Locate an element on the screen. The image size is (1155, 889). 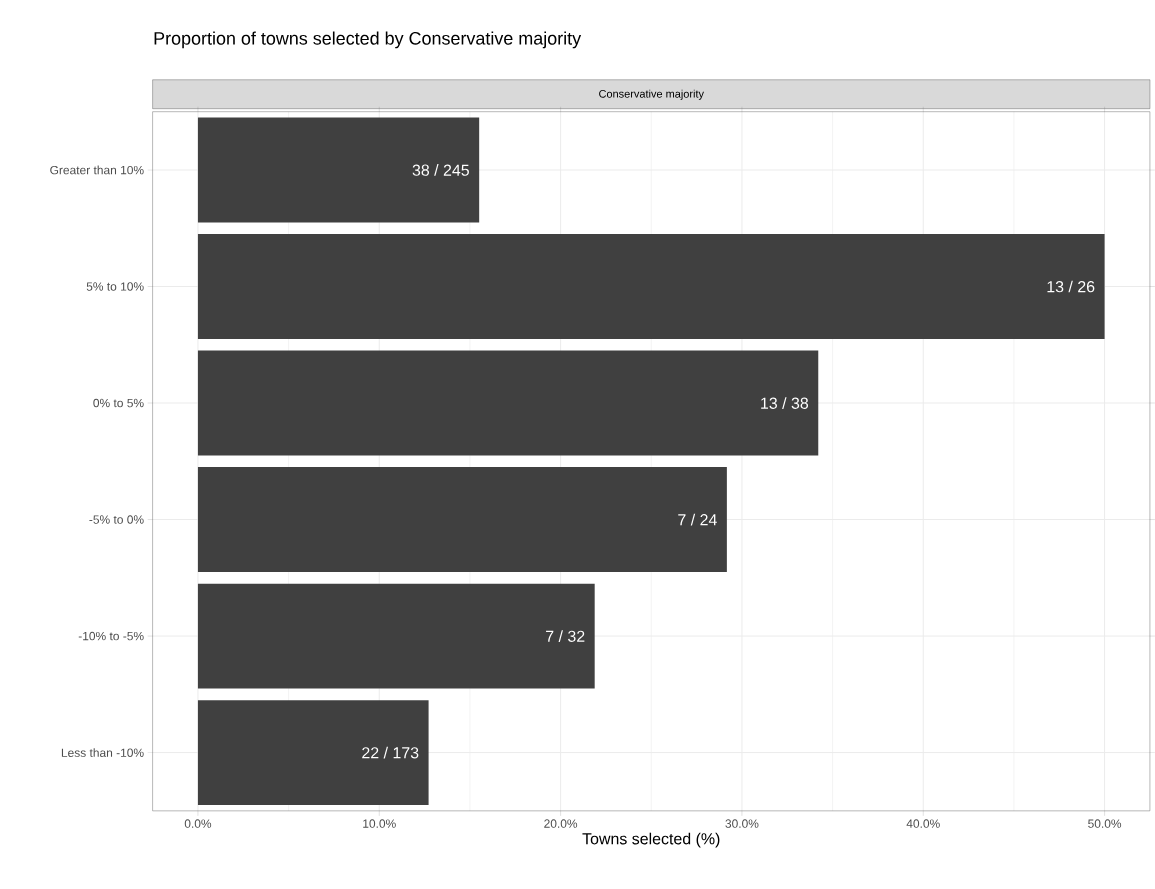
y-tick-label: 5% to 10% is located at coordinates (115, 286).